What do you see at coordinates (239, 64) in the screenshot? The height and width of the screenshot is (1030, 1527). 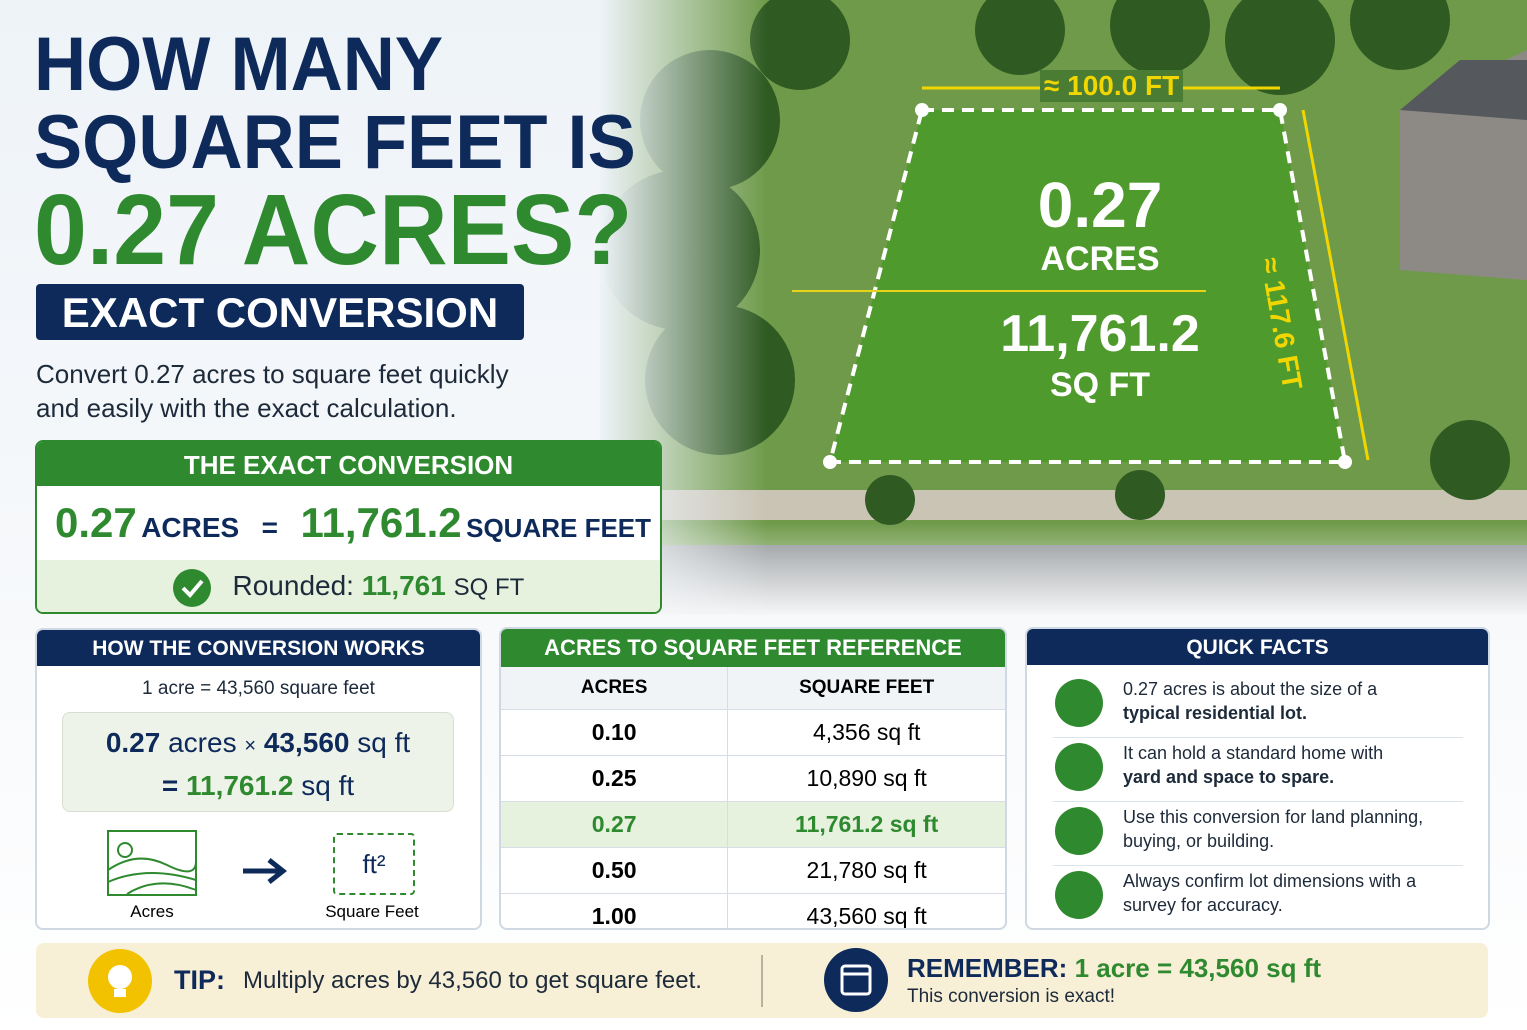 I see `title-line: HOW MANY` at bounding box center [239, 64].